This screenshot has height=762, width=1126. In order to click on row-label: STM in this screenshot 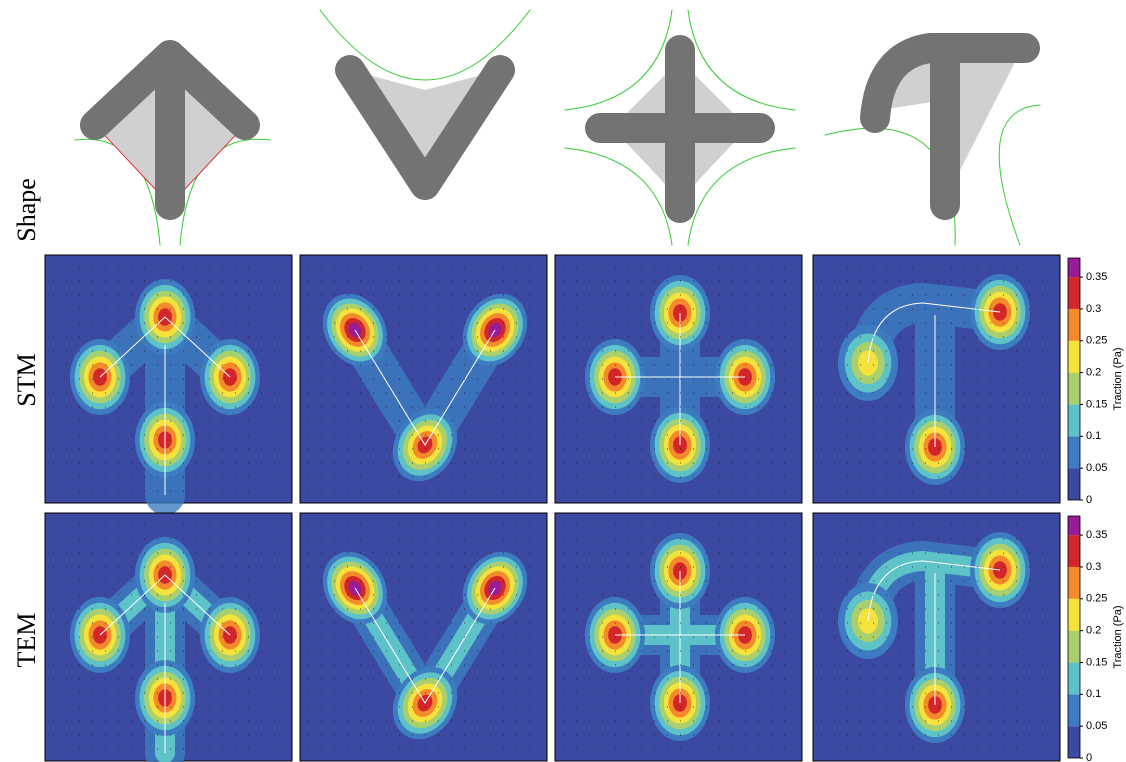, I will do `click(26, 379)`.